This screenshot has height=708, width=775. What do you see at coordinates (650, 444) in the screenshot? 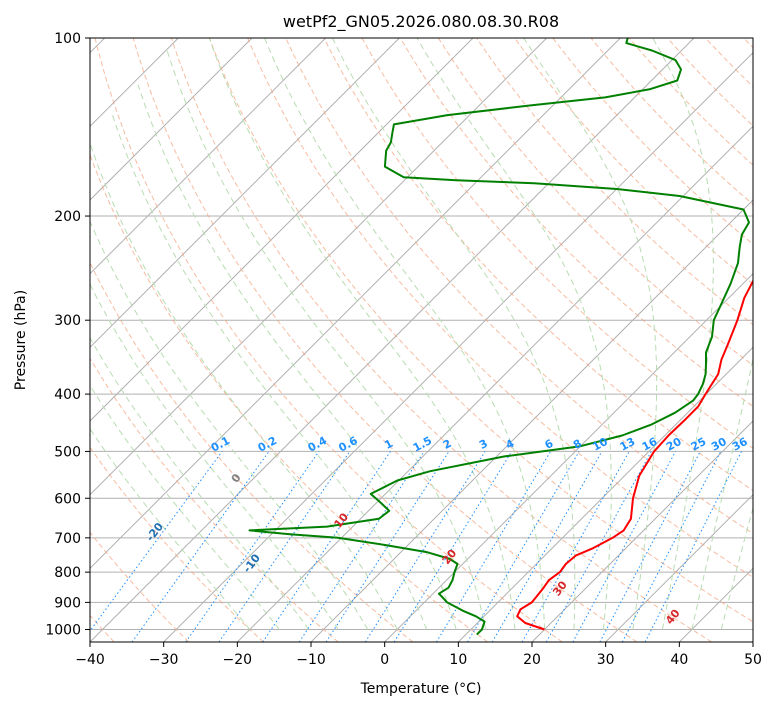
I see `mixing-ratio-label: 16` at bounding box center [650, 444].